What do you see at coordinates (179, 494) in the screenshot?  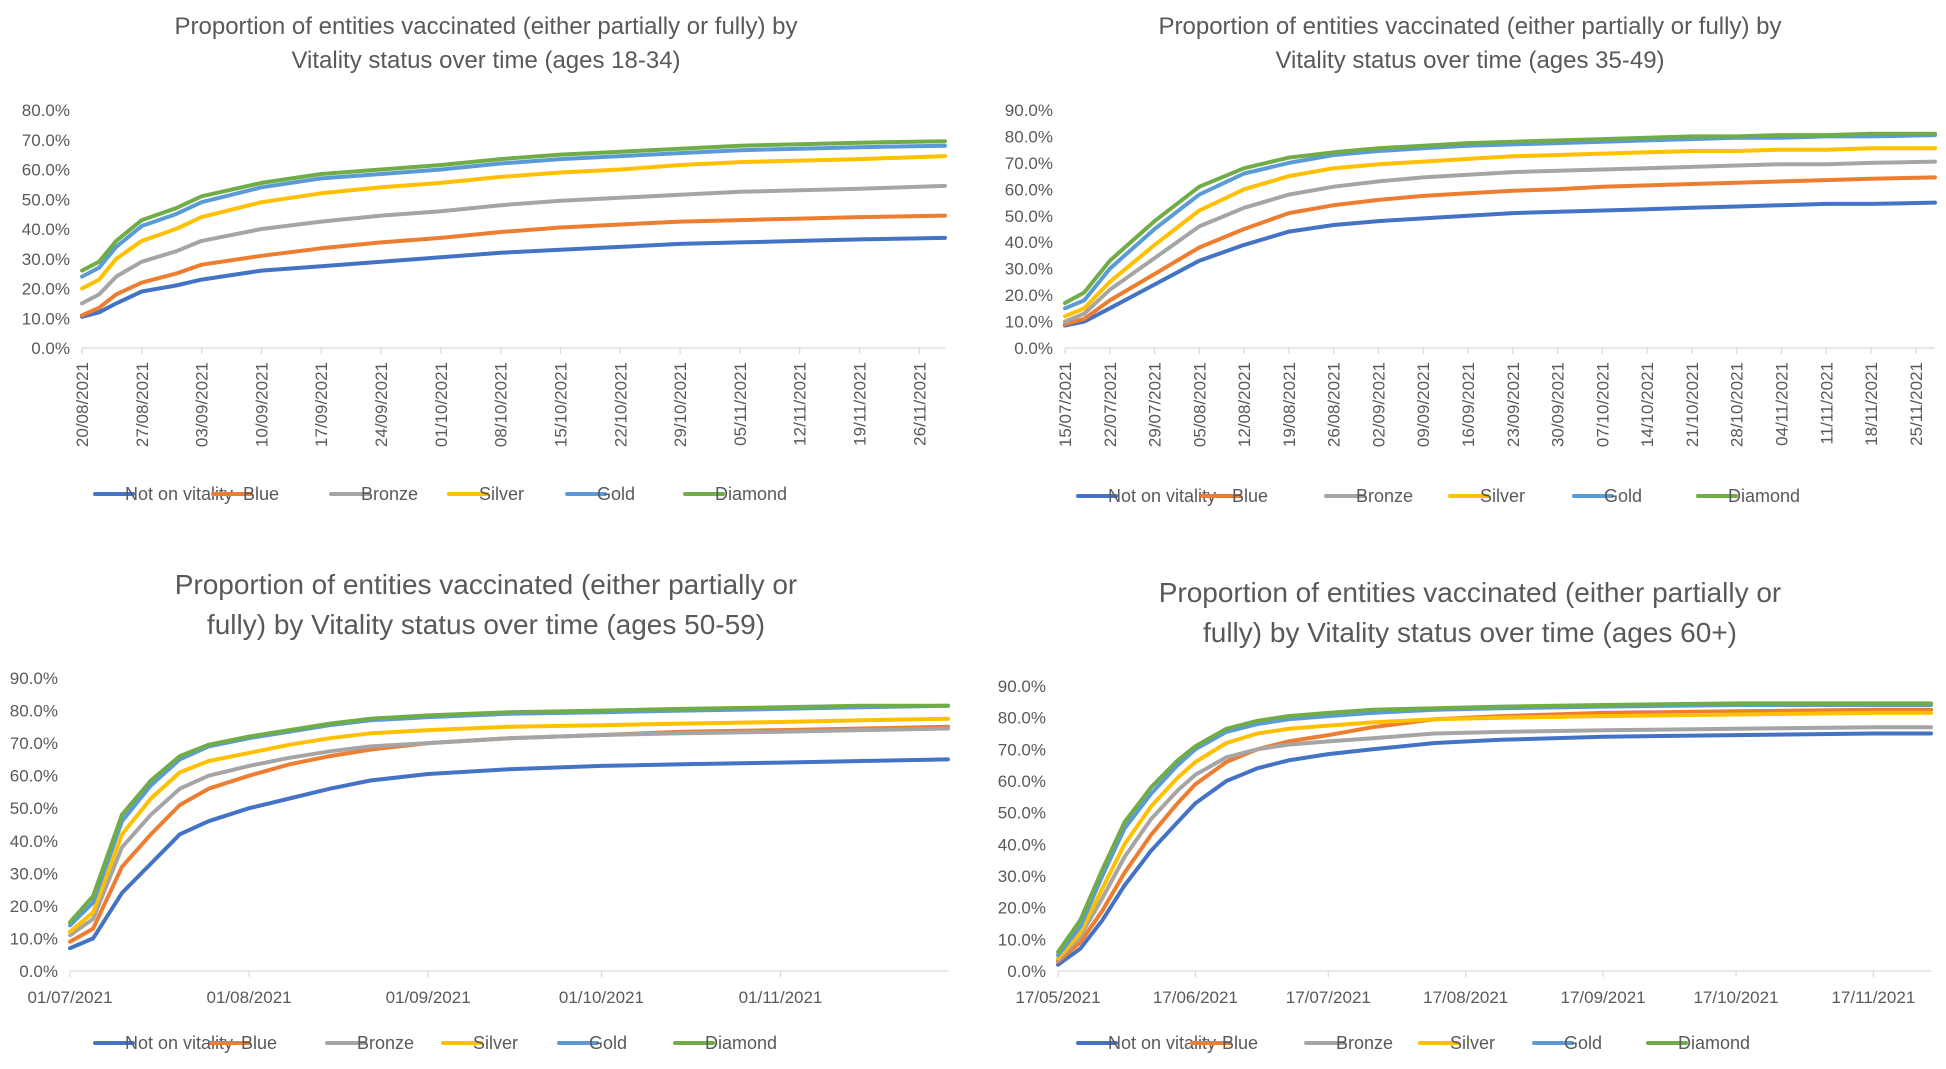 I see `legend-label: Not on vitality` at bounding box center [179, 494].